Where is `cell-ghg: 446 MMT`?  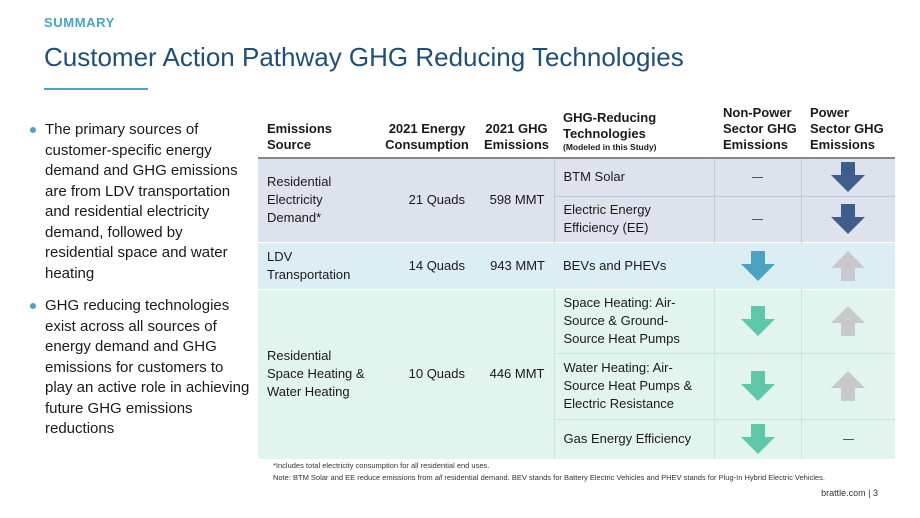
cell-ghg: 446 MMT is located at coordinates (514, 374).